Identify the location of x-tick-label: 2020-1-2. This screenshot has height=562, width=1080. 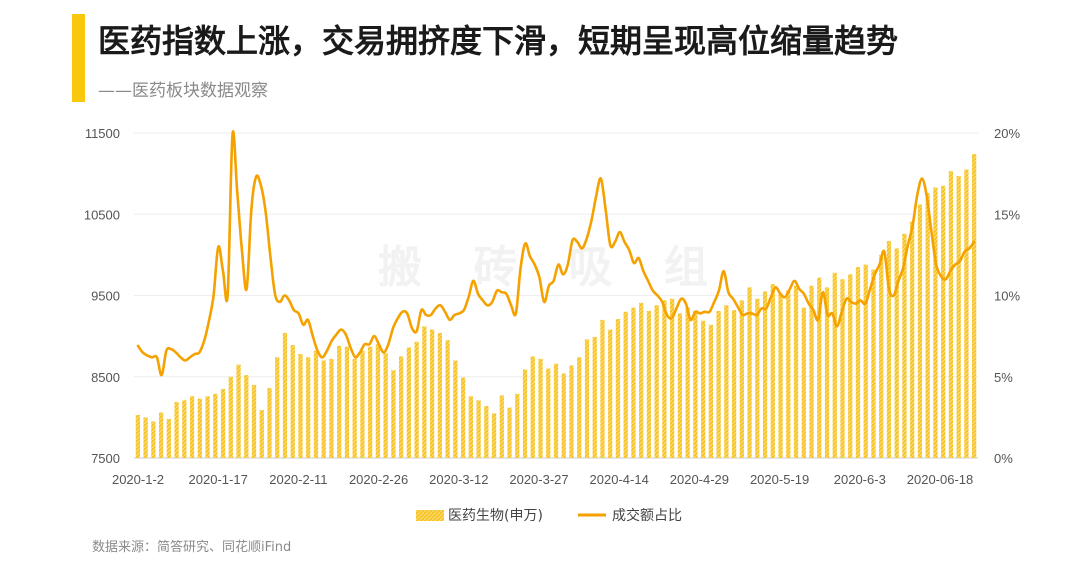
(138, 479).